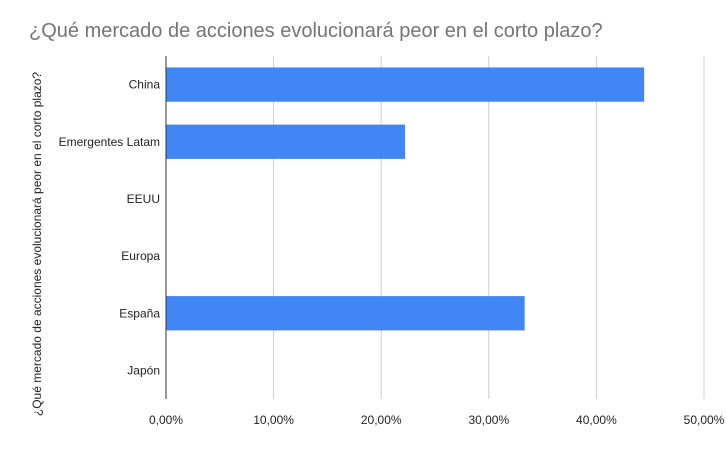 This screenshot has width=727, height=450. Describe the element at coordinates (140, 256) in the screenshot. I see `category-label: Europa` at that location.